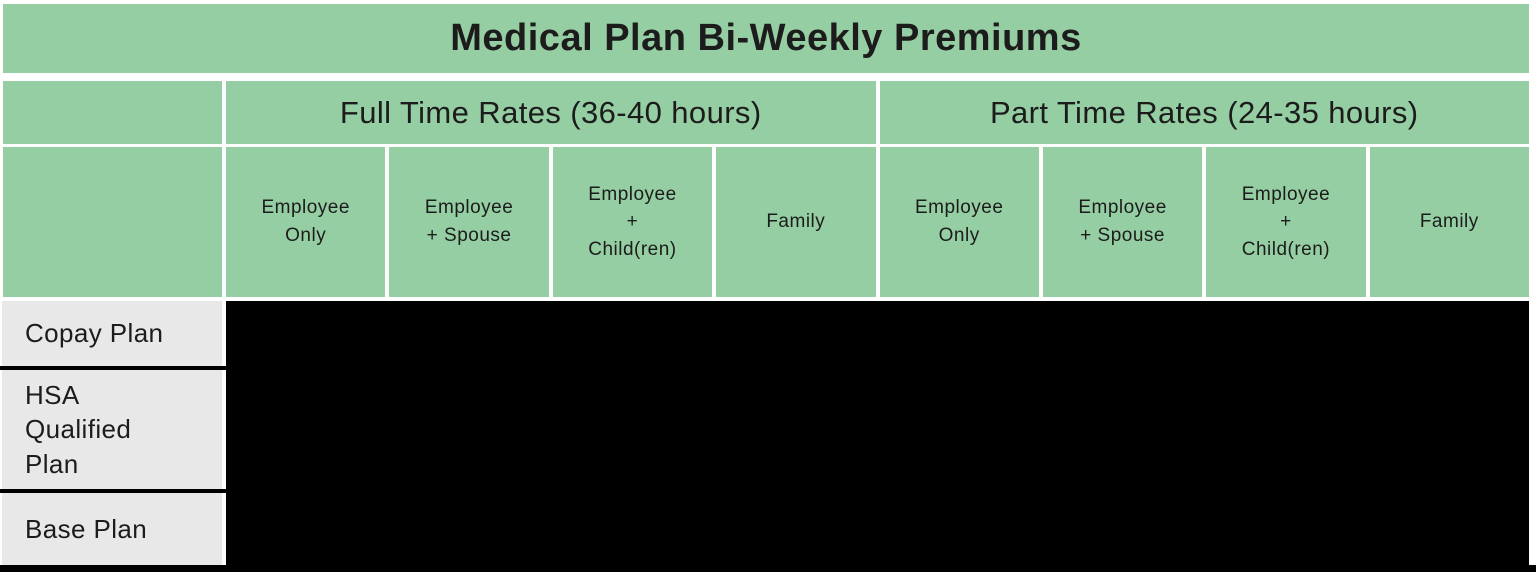  I want to click on column-header-pt-employee-spouse: Employee + Spouse, so click(1122, 222).